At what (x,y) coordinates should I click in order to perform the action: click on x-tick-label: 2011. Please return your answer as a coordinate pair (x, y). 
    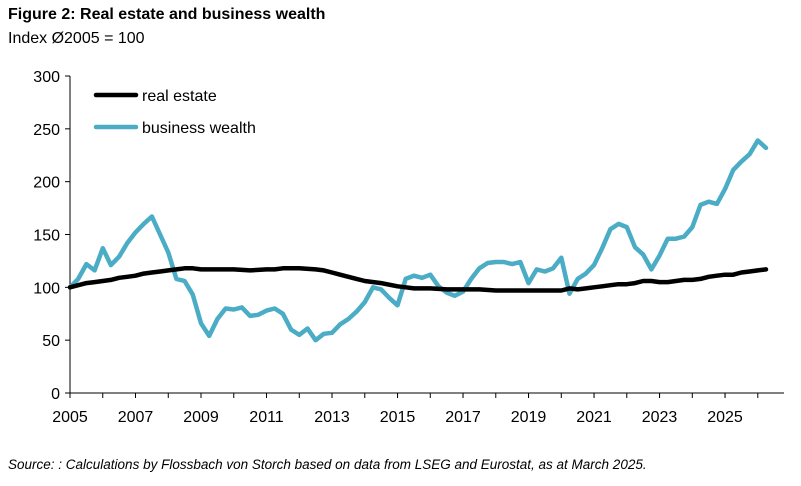
    Looking at the image, I should click on (266, 417).